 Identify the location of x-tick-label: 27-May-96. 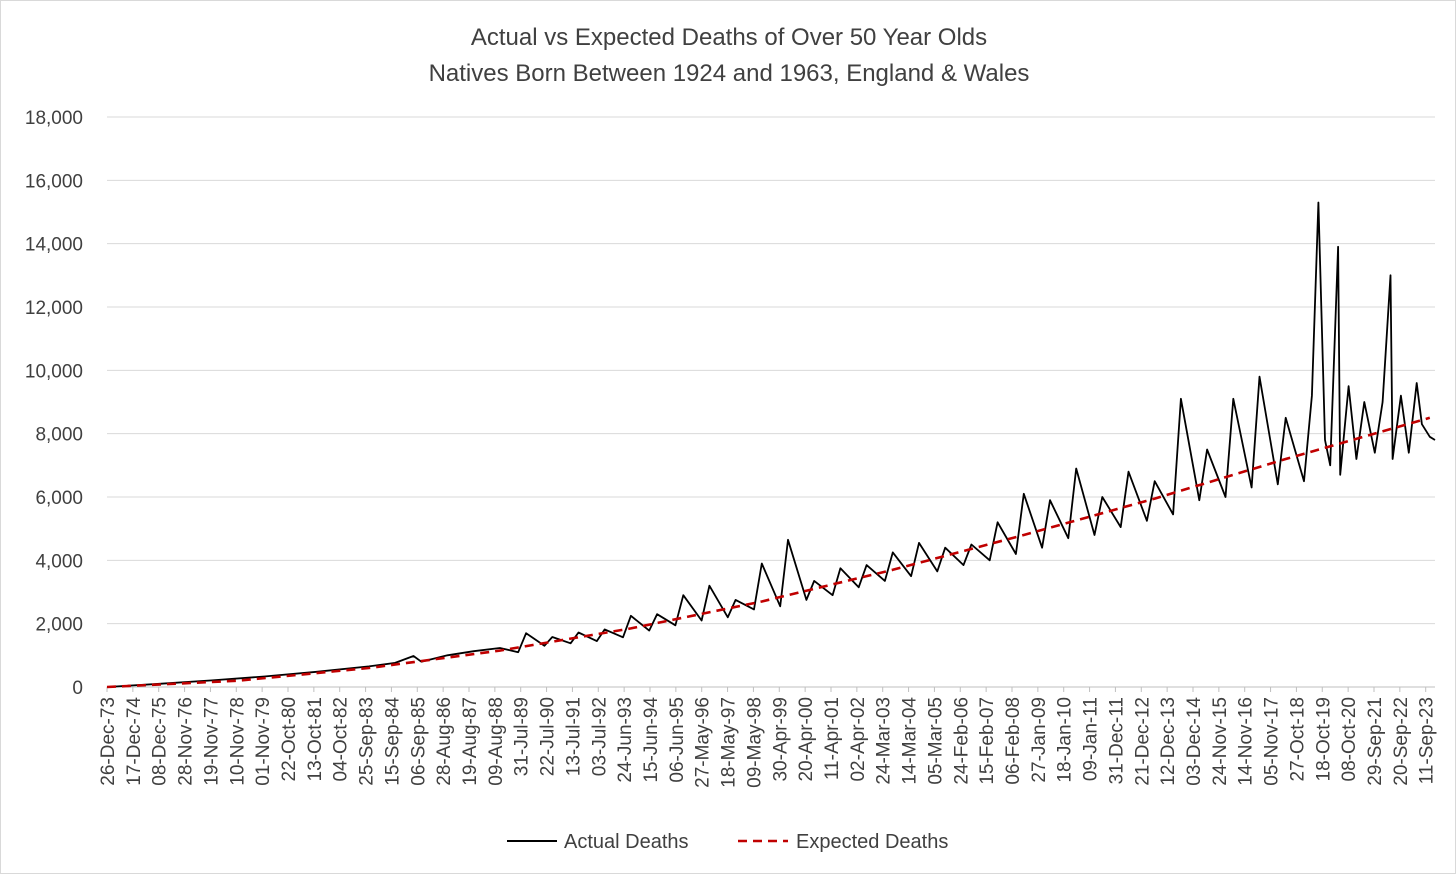
(703, 742).